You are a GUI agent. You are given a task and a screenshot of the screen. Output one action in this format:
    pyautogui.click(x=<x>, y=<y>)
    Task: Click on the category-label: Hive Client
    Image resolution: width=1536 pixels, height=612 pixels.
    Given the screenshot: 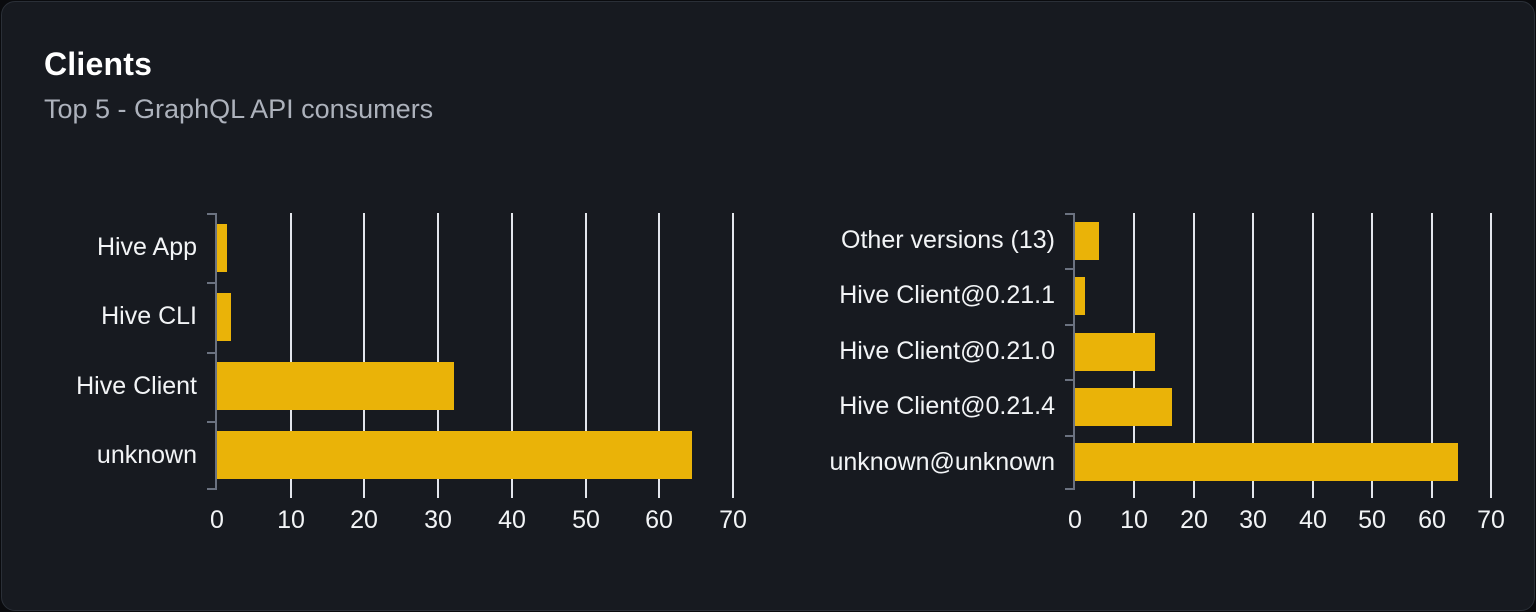 What is the action you would take?
    pyautogui.click(x=136, y=386)
    